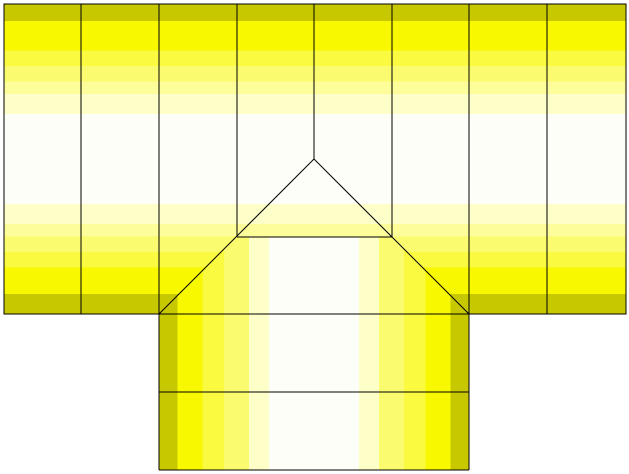 Image resolution: width=629 pixels, height=474 pixels. Describe the element at coordinates (236, 236) in the screenshot. I see `saddle-left-diagonal` at that location.